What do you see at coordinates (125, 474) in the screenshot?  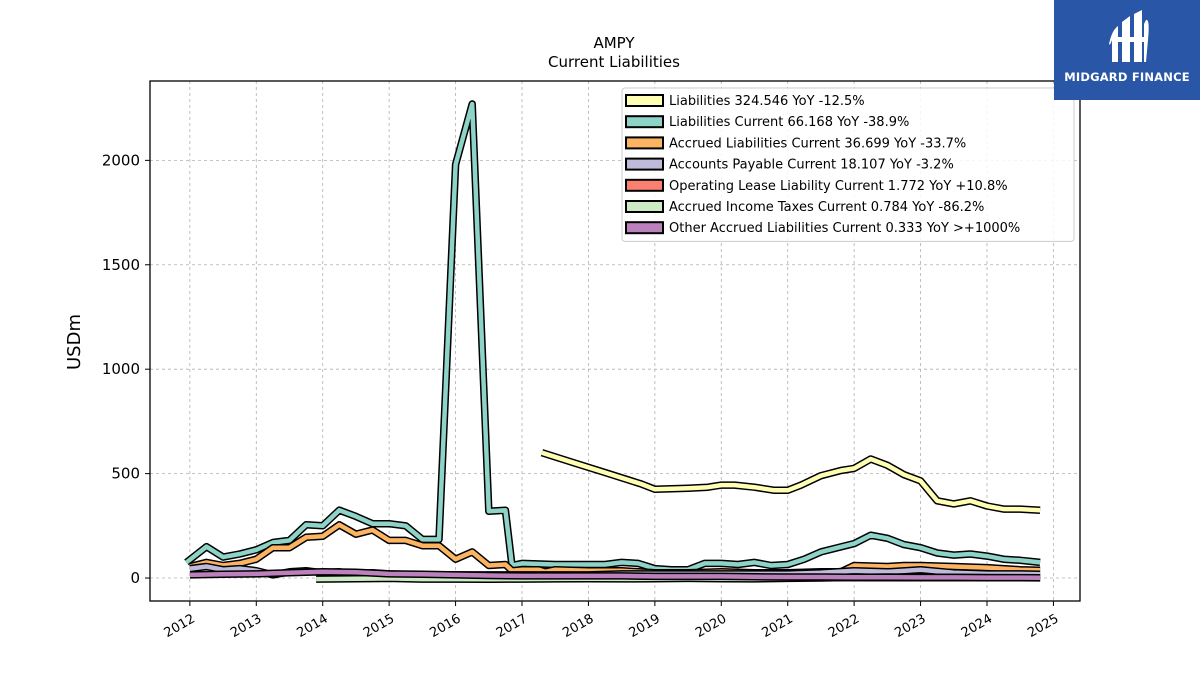 I see `y-tick-label: 500` at bounding box center [125, 474].